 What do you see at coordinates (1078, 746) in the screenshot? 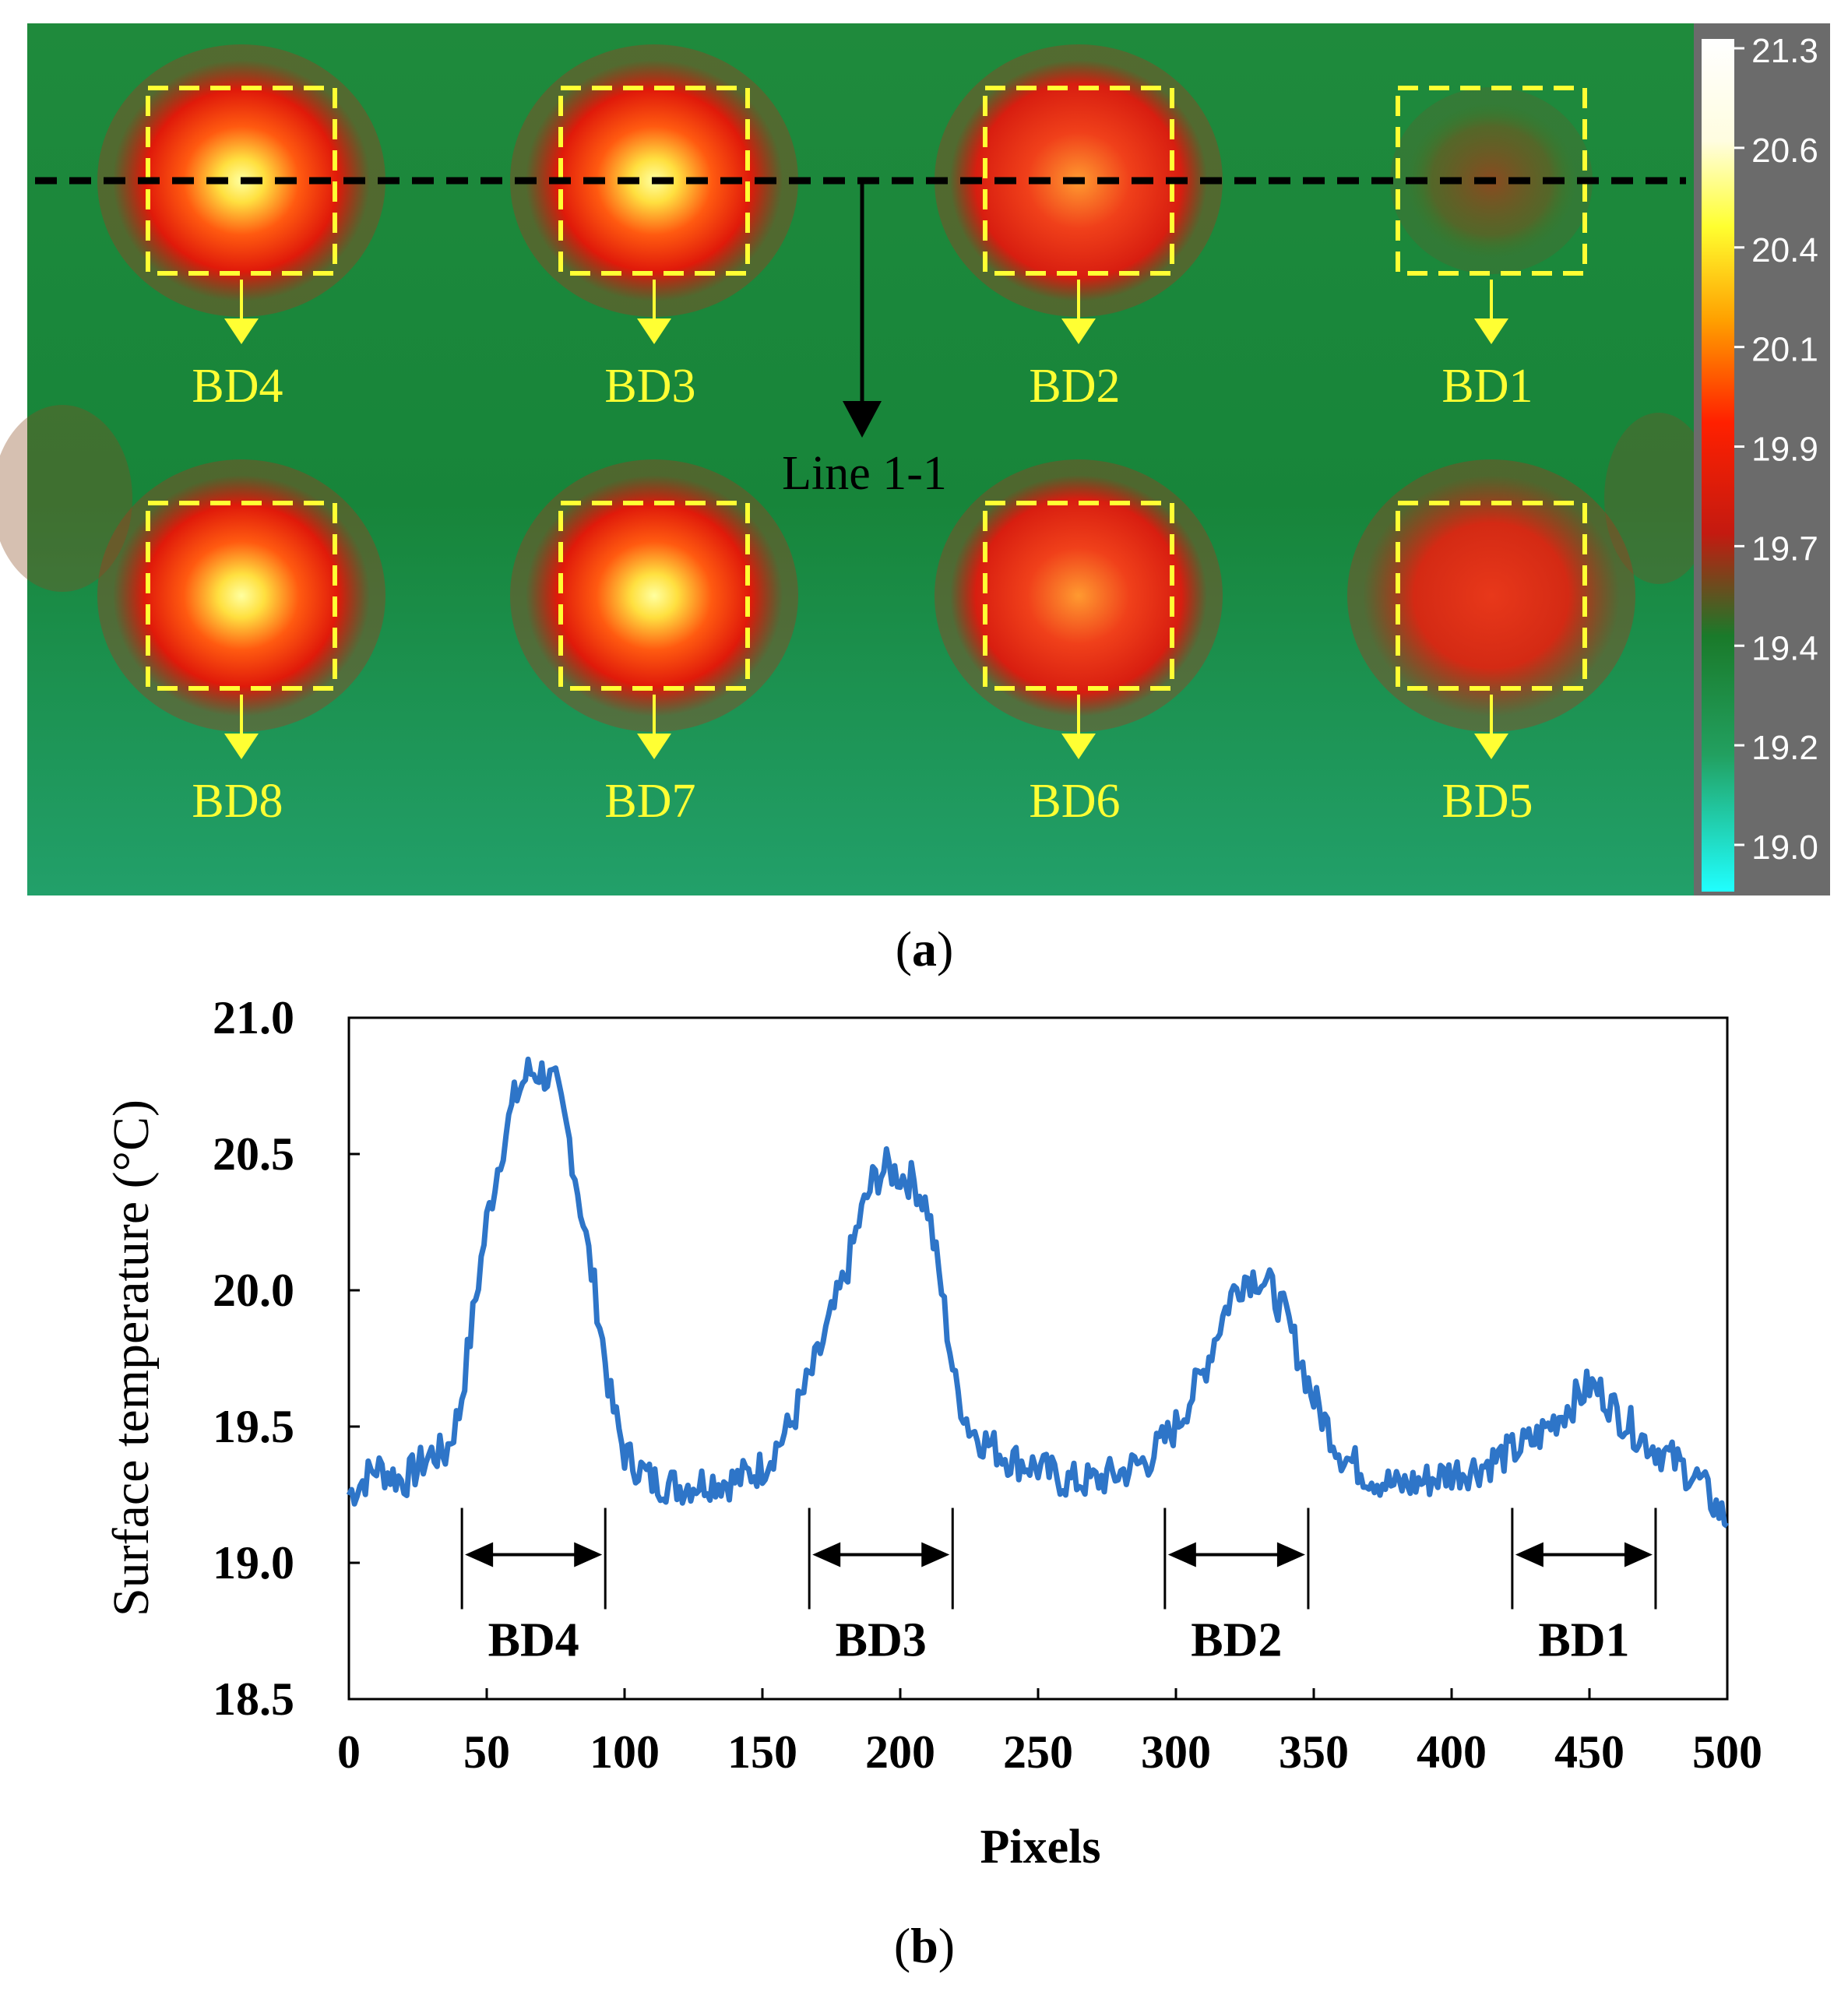
I see `defect-arrowhead-bd6` at bounding box center [1078, 746].